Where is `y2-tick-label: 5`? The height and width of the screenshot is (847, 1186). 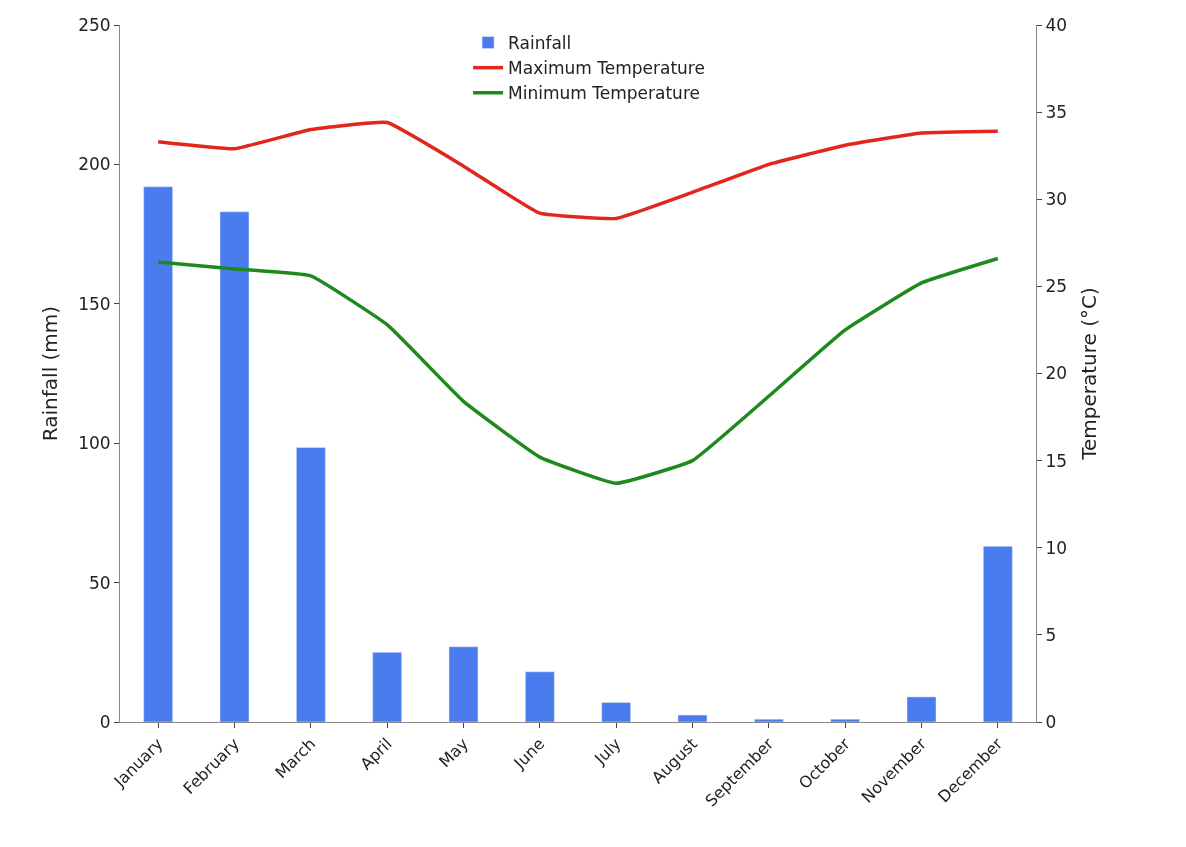
y2-tick-label: 5 is located at coordinates (1051, 634).